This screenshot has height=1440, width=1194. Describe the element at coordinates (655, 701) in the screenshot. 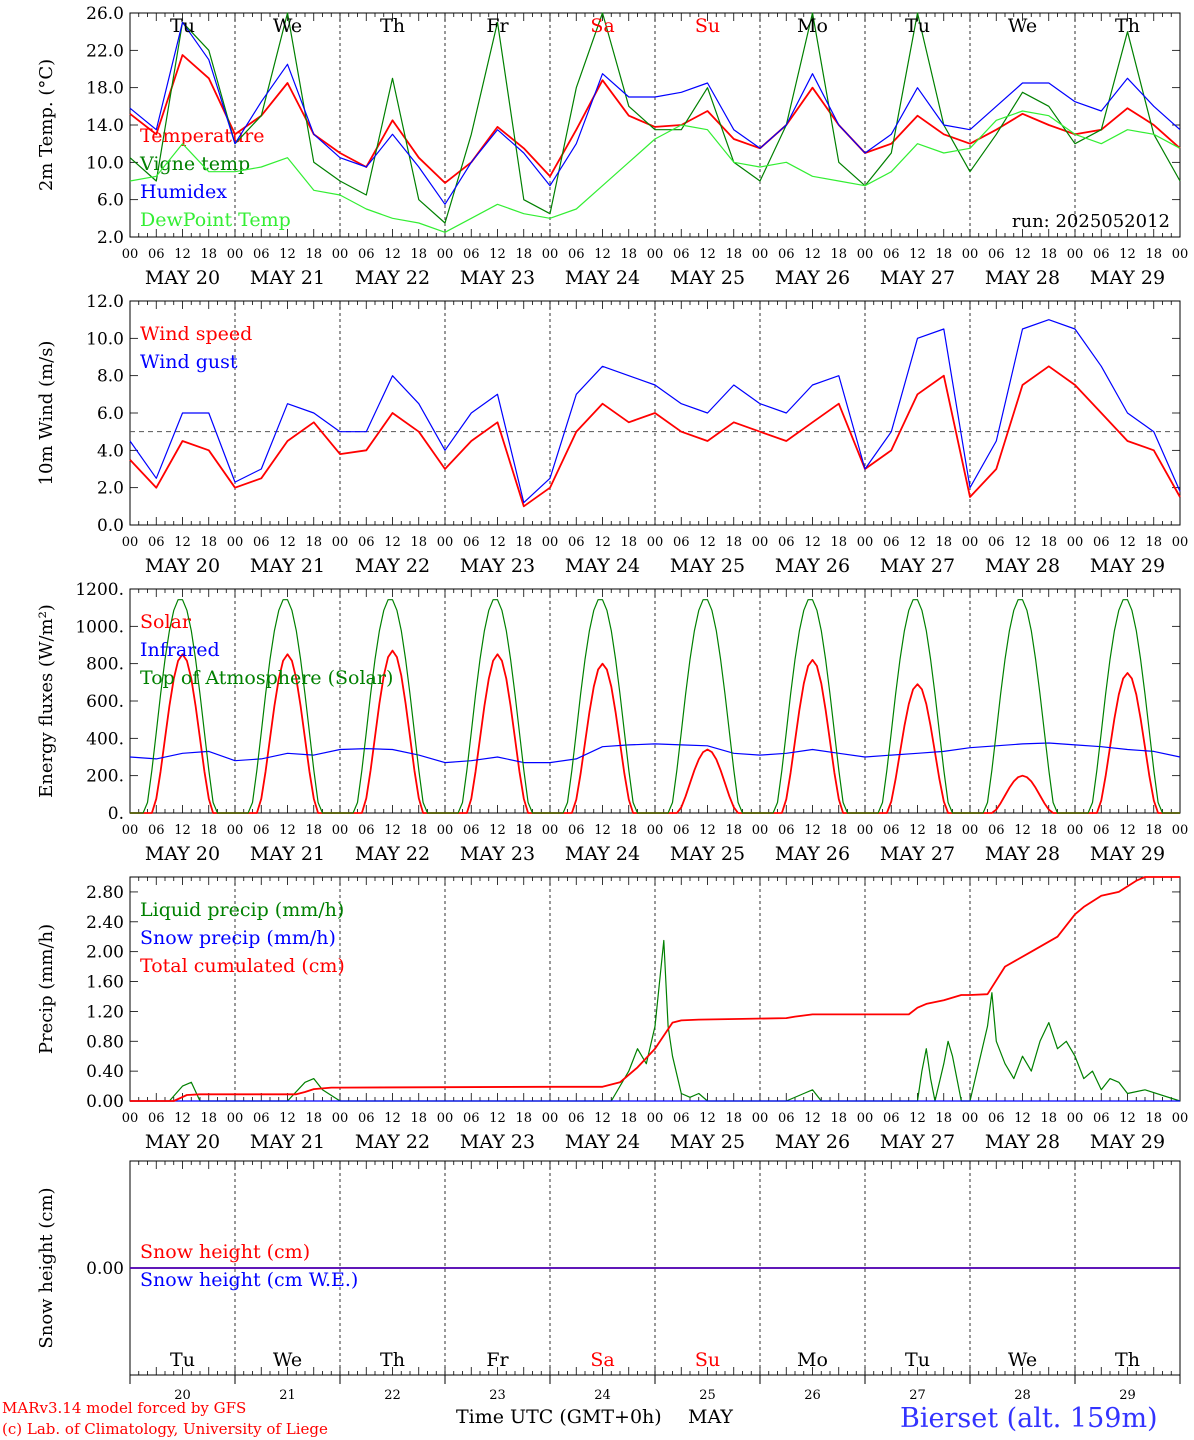

I see `panel-frame` at that location.